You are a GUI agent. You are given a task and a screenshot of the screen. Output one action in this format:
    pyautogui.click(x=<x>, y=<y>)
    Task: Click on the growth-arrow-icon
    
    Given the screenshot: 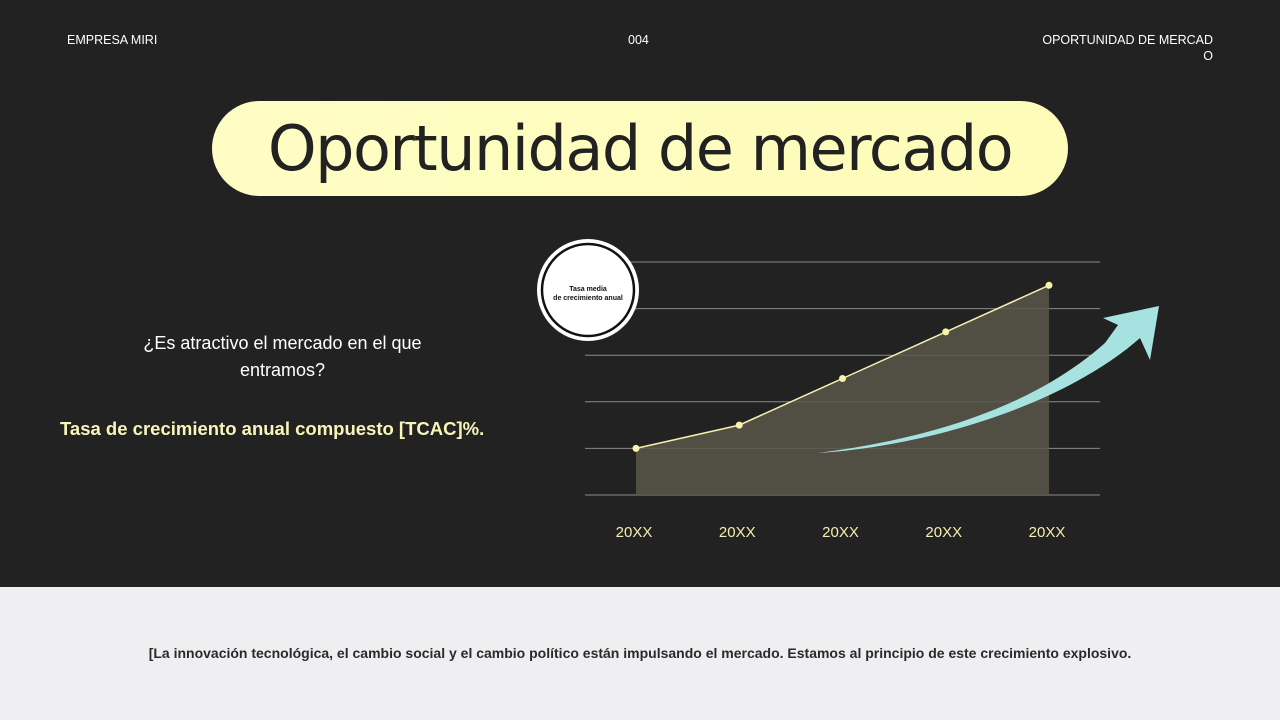 What is the action you would take?
    pyautogui.click(x=988, y=379)
    